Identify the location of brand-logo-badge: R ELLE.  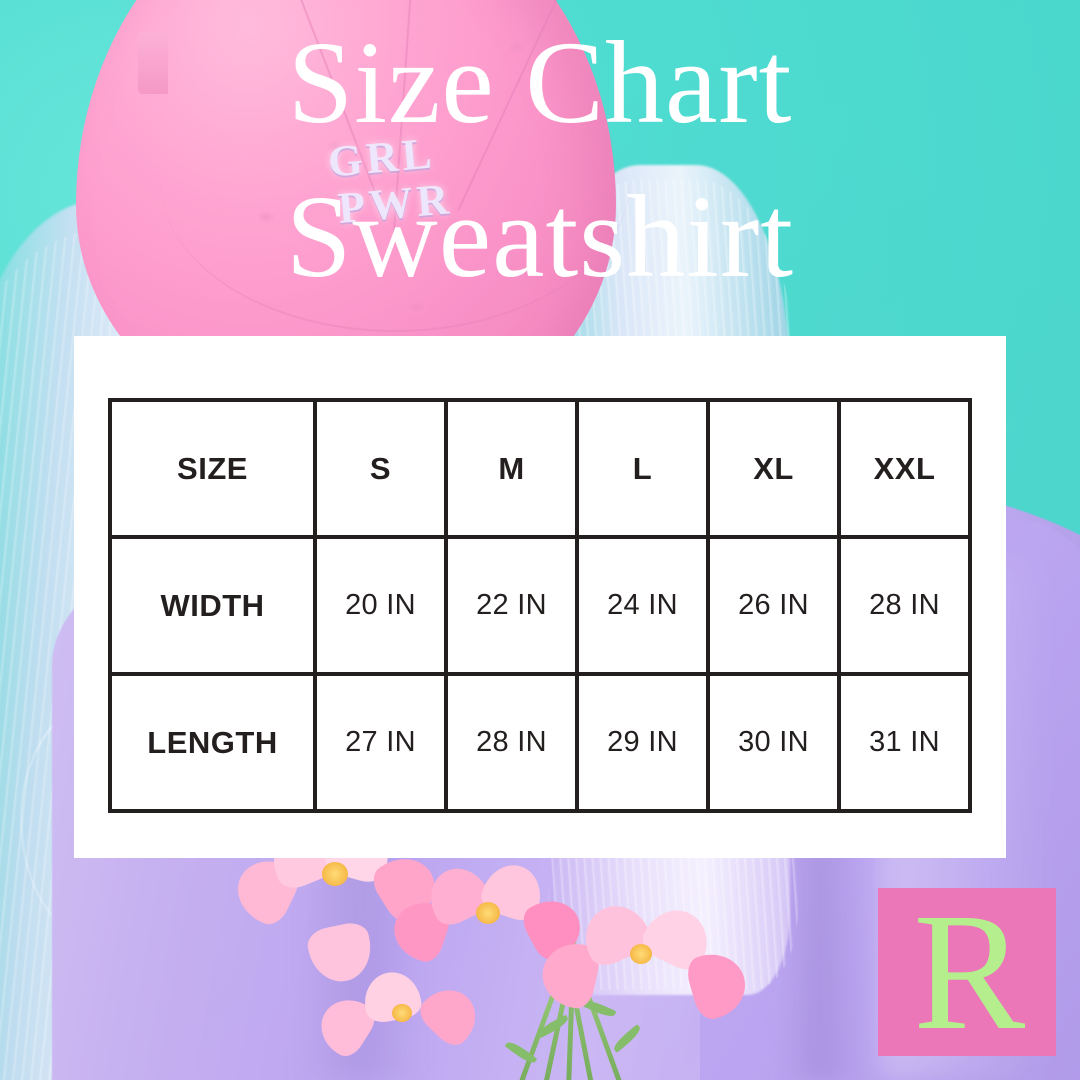
(967, 972).